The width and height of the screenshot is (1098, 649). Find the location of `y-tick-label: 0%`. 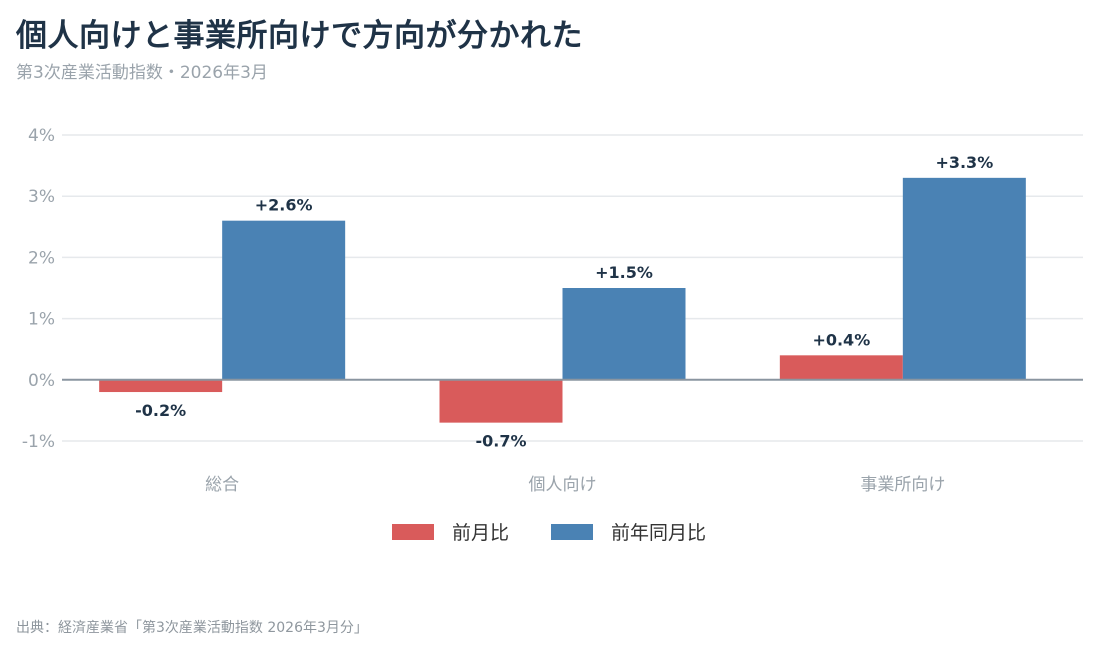

y-tick-label: 0% is located at coordinates (41, 381).